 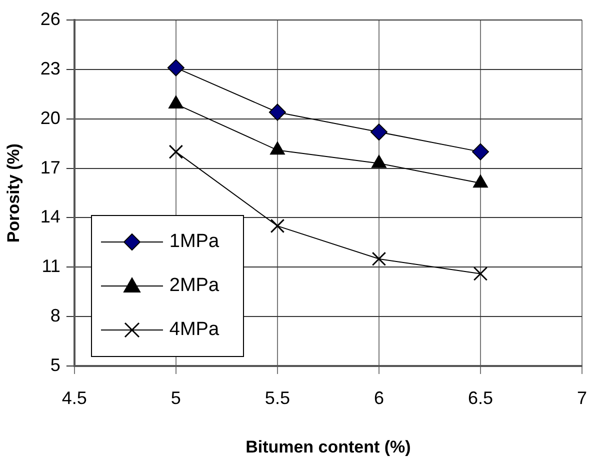 I want to click on y-tick-label: 20, so click(x=50, y=118).